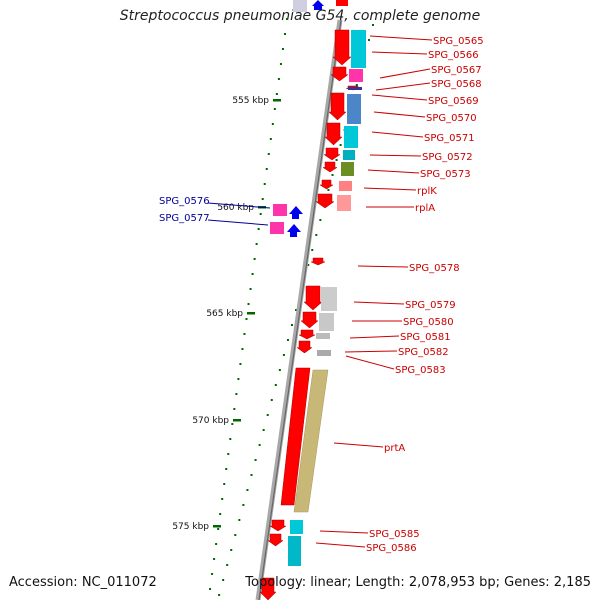 This screenshot has height=600, width=600. Describe the element at coordinates (184, 201) in the screenshot. I see `gene-label: SPG_0576` at that location.